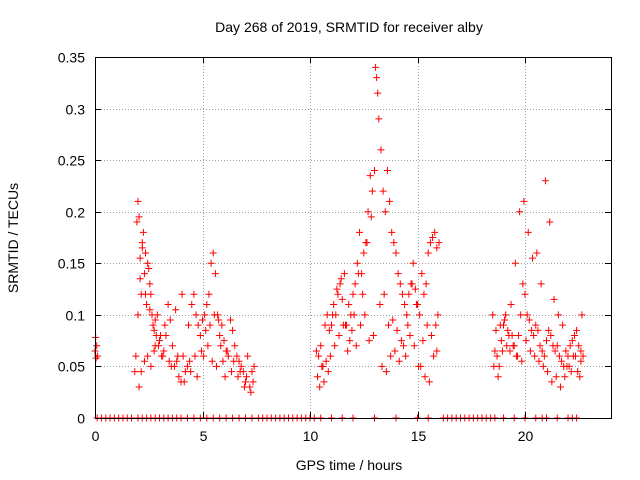 The image size is (640, 480). Describe the element at coordinates (71, 161) in the screenshot. I see `y-tick-label: 0.25` at that location.